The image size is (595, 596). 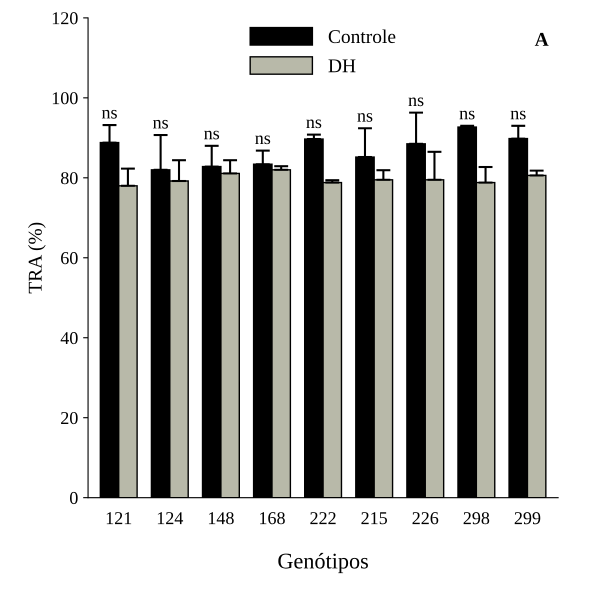 I want to click on x-tick-label: 298, so click(x=477, y=518).